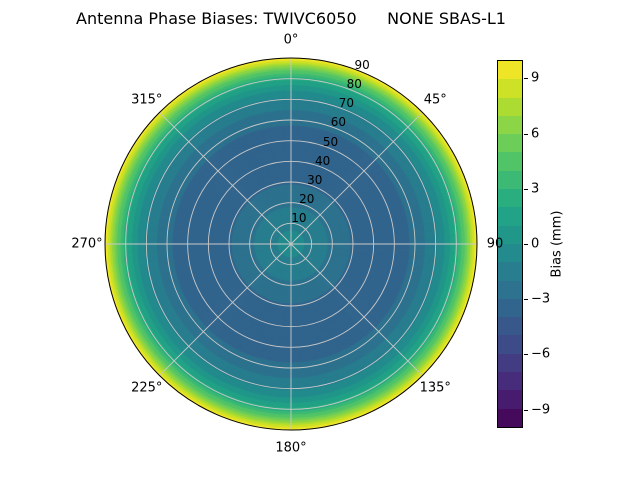  I want to click on colorbar-tick-label-0: 0, so click(535, 244).